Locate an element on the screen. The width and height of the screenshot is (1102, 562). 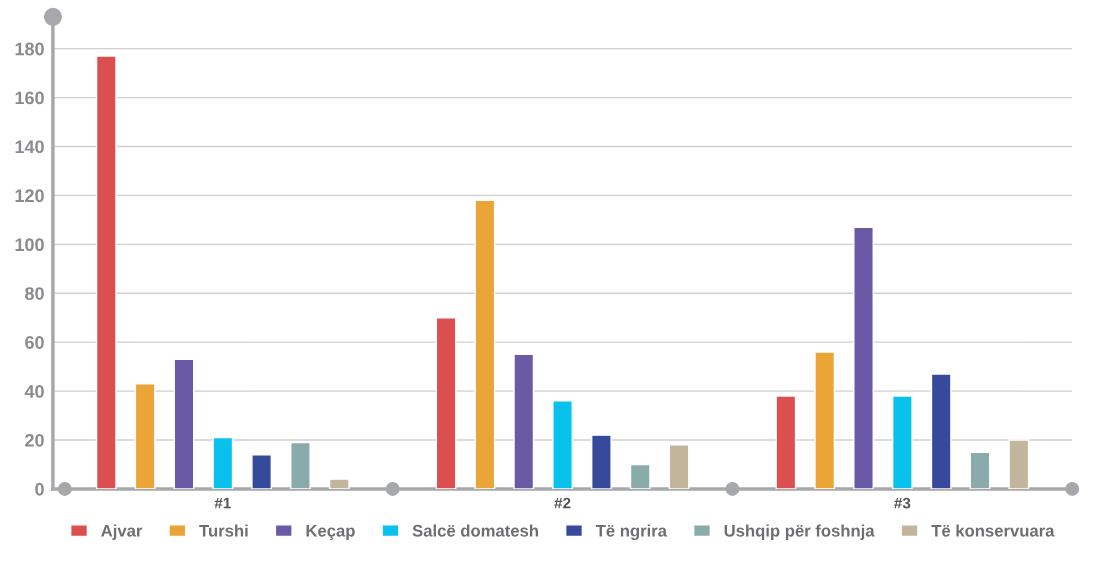
y-tick-label: 180 is located at coordinates (29, 49).